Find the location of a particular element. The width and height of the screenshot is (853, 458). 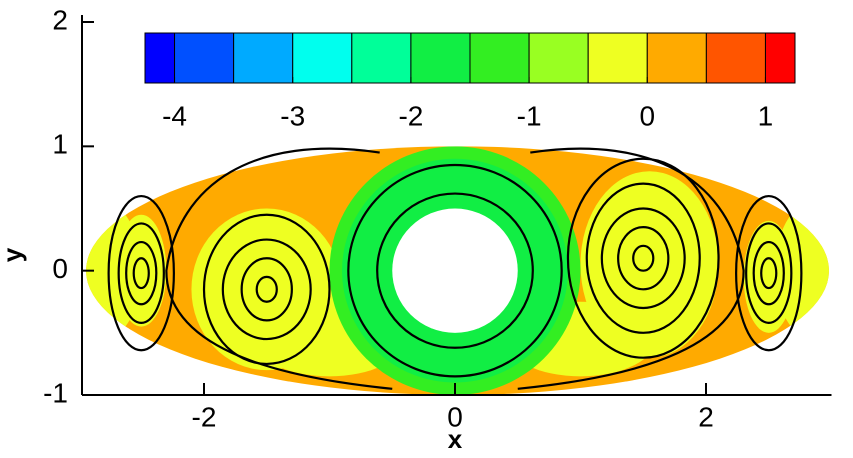

colorbar-tick-label: -4 is located at coordinates (174, 115).